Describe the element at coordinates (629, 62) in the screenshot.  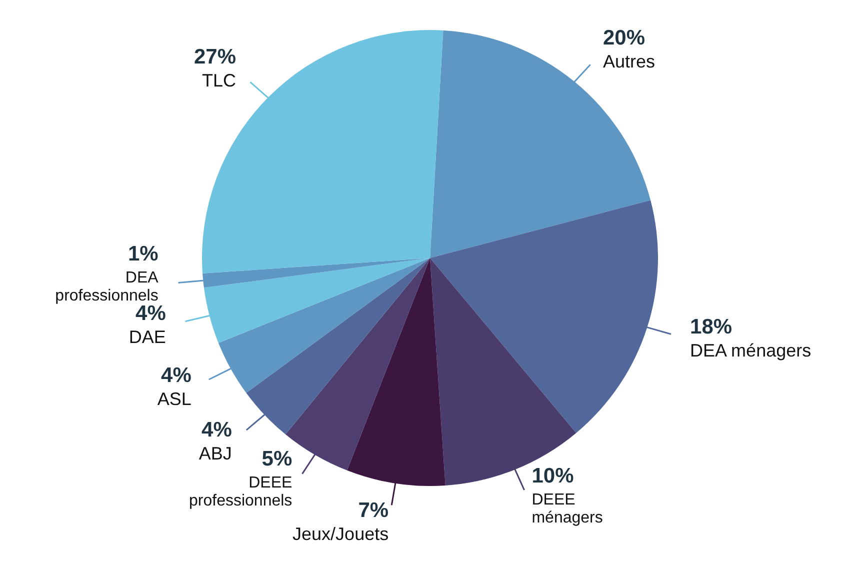
I see `slice-label: Autres` at that location.